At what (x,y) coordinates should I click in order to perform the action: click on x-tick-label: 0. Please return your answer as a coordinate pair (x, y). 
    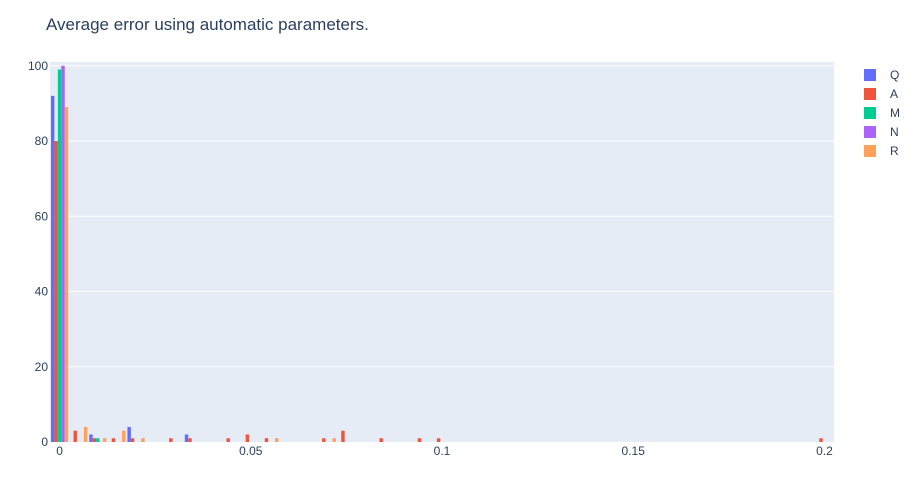
    Looking at the image, I should click on (59, 451).